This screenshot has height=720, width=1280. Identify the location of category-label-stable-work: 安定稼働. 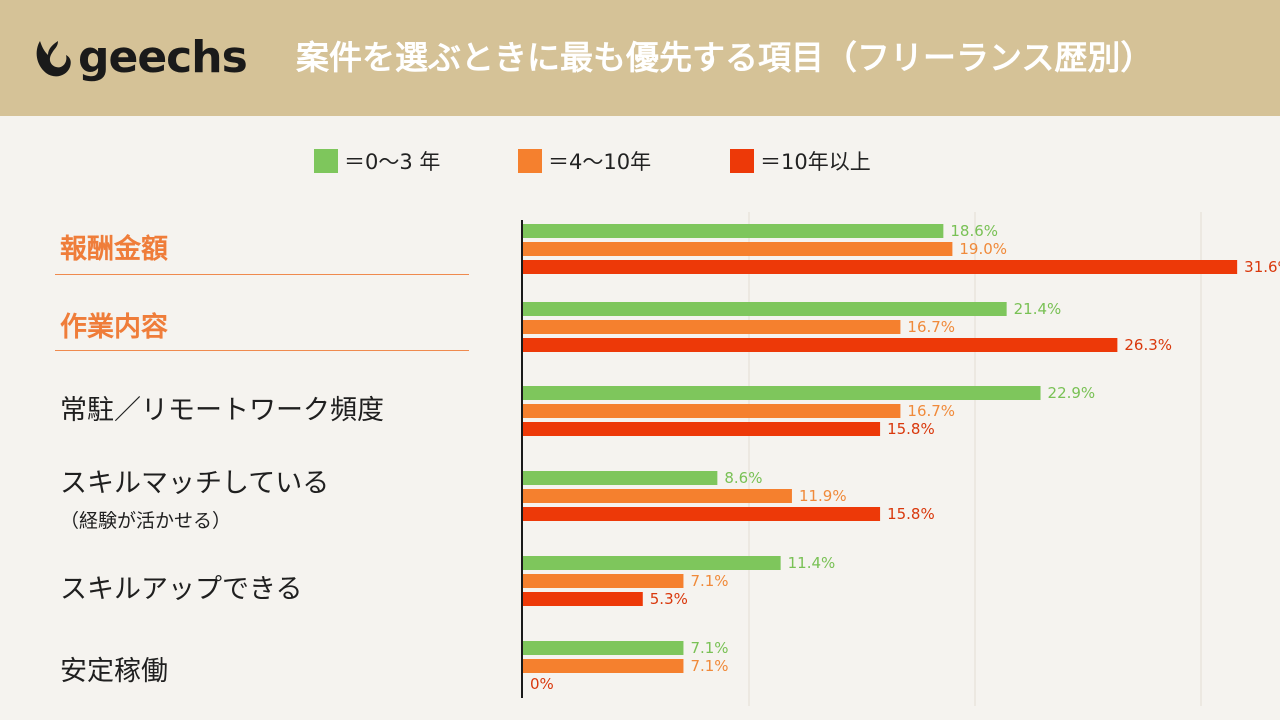
(114, 671).